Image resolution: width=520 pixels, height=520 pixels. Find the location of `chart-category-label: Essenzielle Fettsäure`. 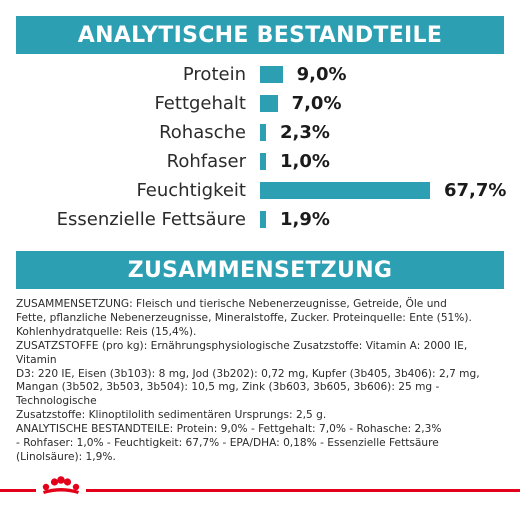

chart-category-label: Essenzielle Fettsäure is located at coordinates (151, 219).